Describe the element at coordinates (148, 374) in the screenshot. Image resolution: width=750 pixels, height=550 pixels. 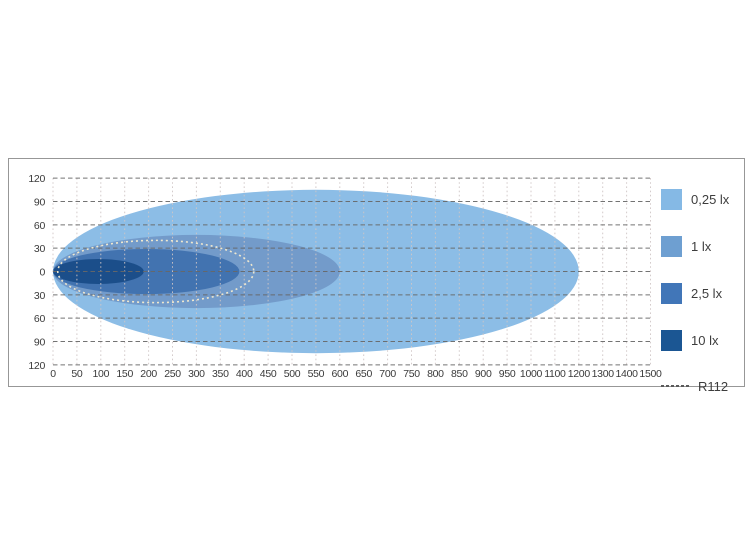
I see `x-tick-label: 200` at that location.